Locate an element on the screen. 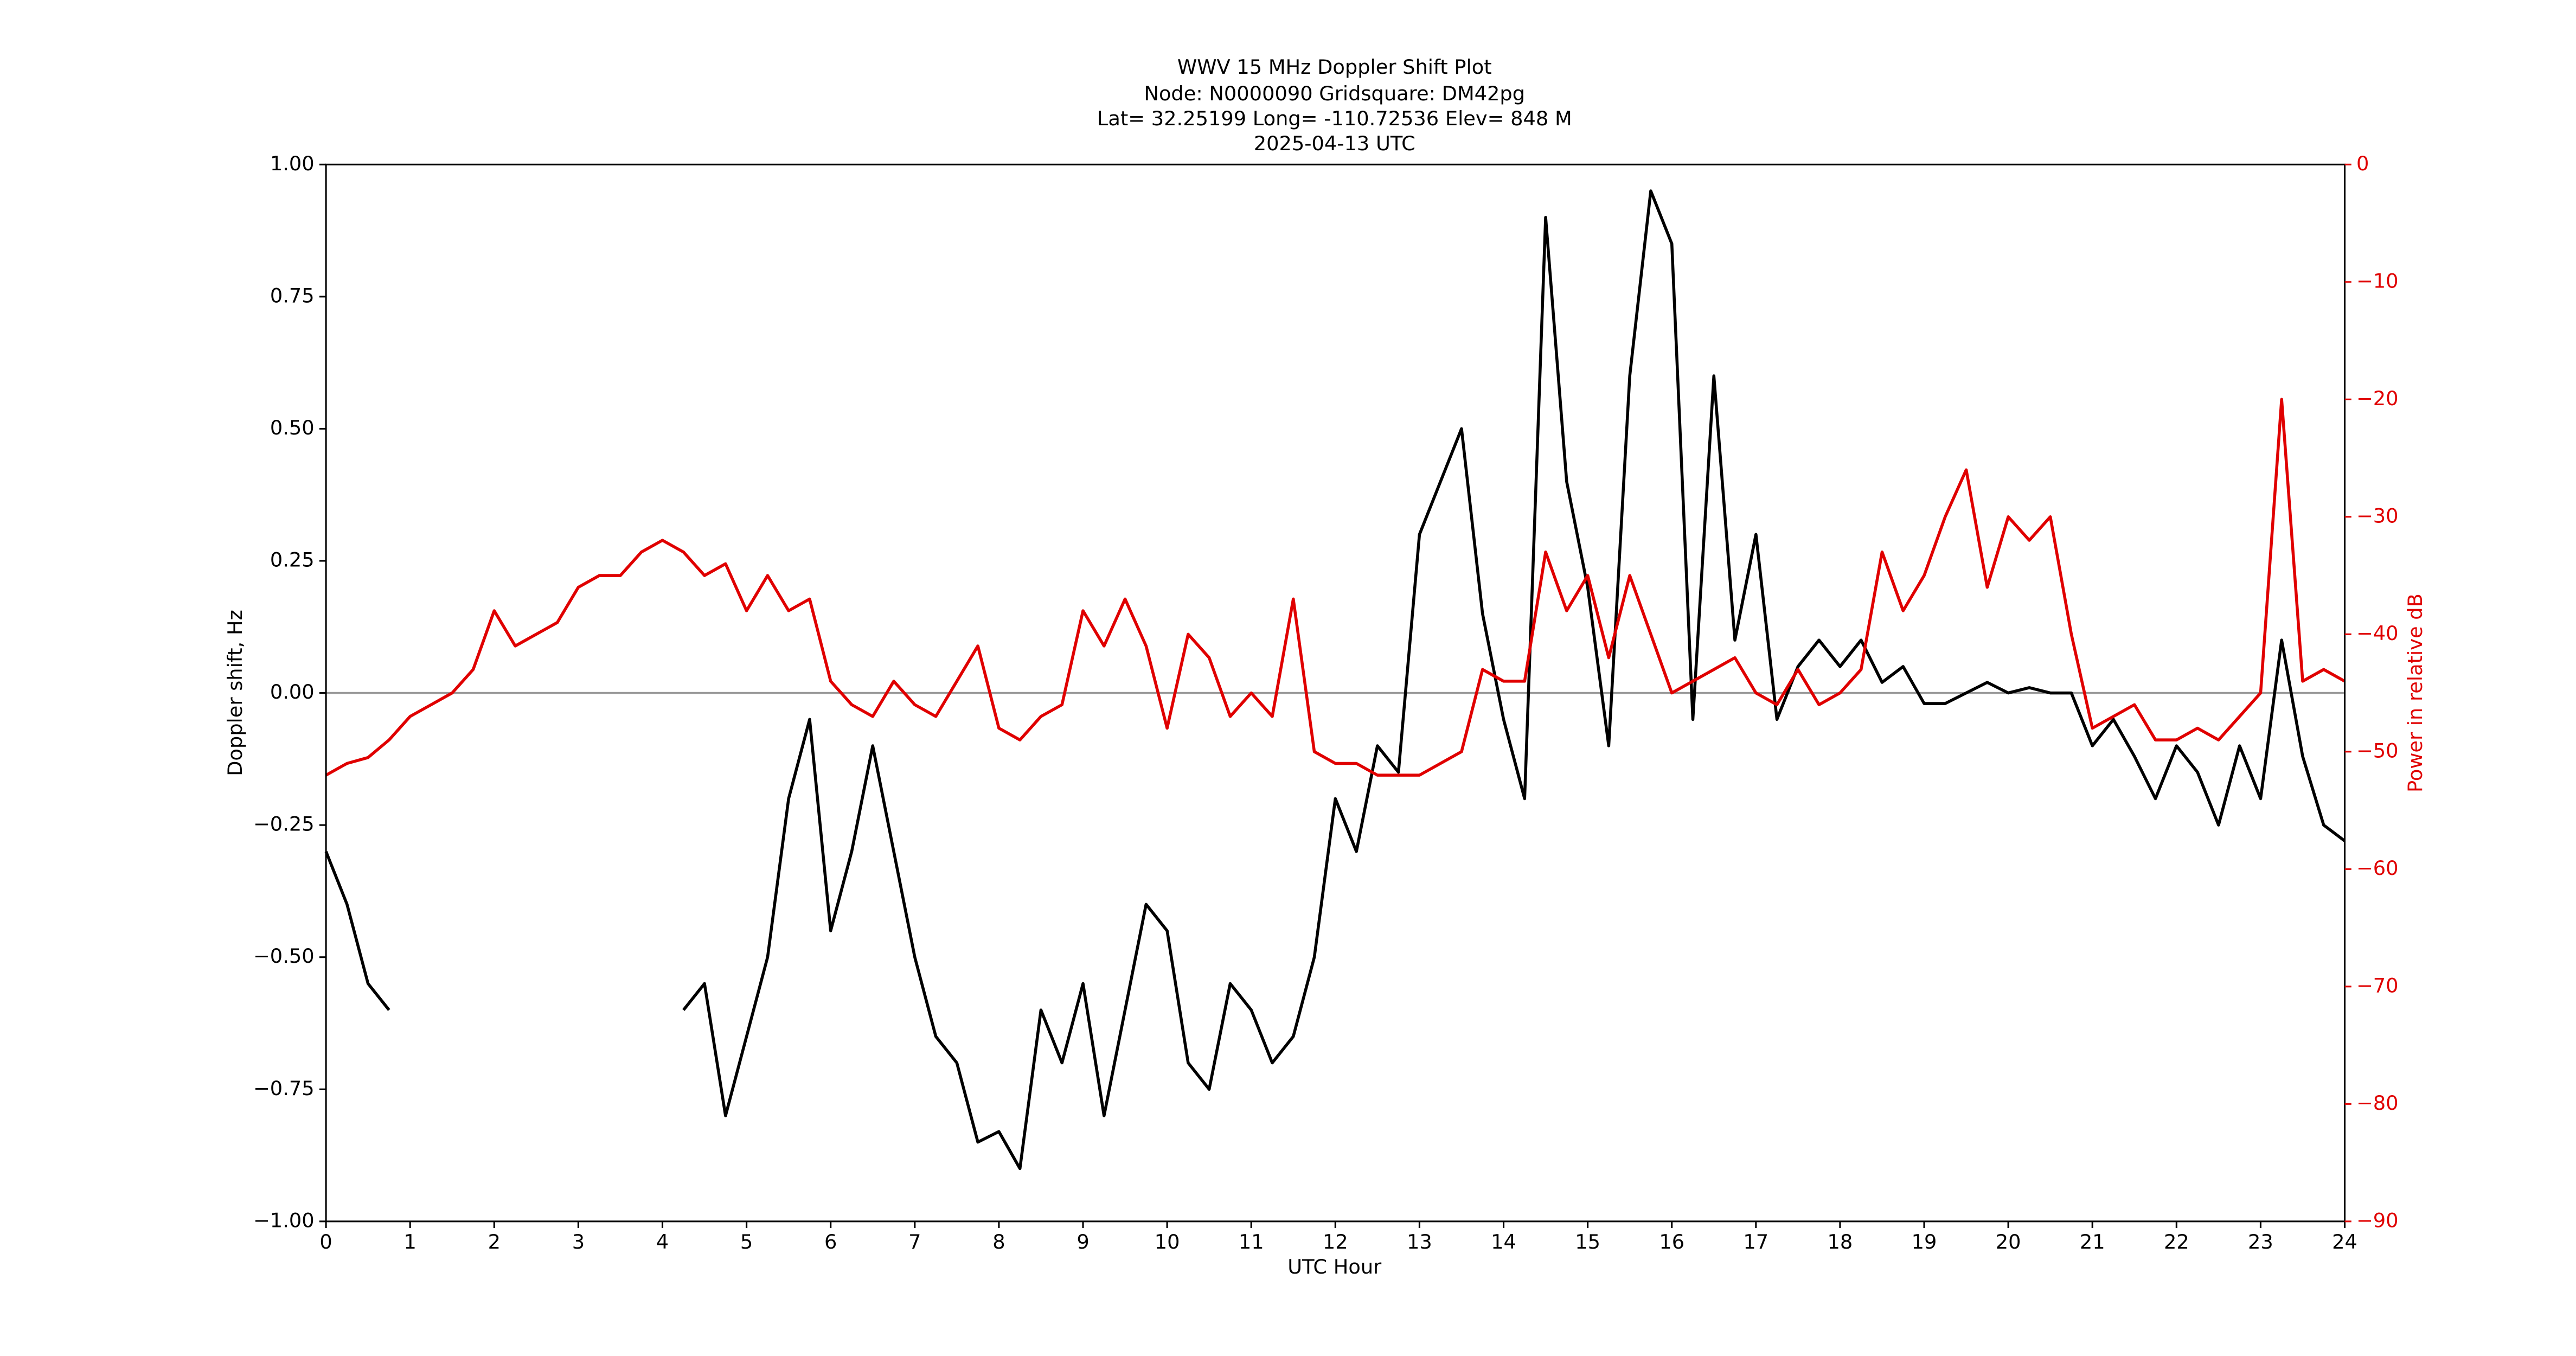  y2-tick-label: −70 is located at coordinates (2377, 985).